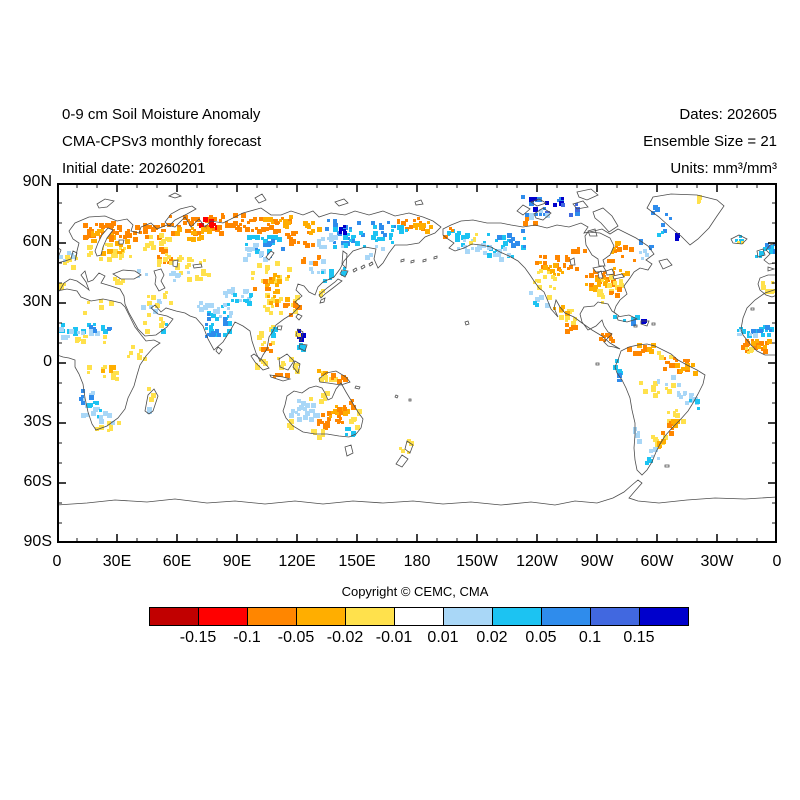  What do you see at coordinates (37, 241) in the screenshot?
I see `lat-tick-label: 60N` at bounding box center [37, 241].